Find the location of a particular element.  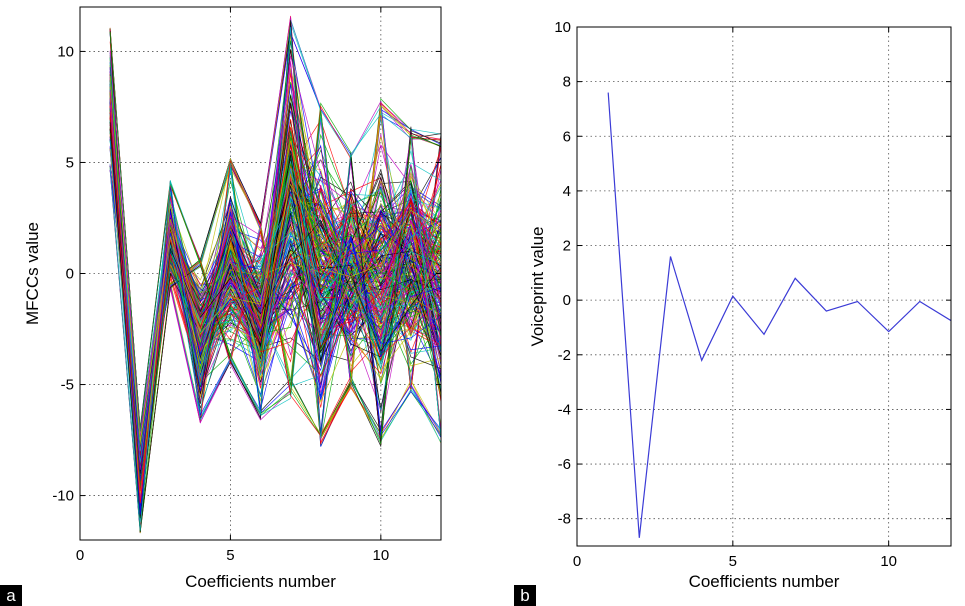

panel-label: a is located at coordinates (11, 595).